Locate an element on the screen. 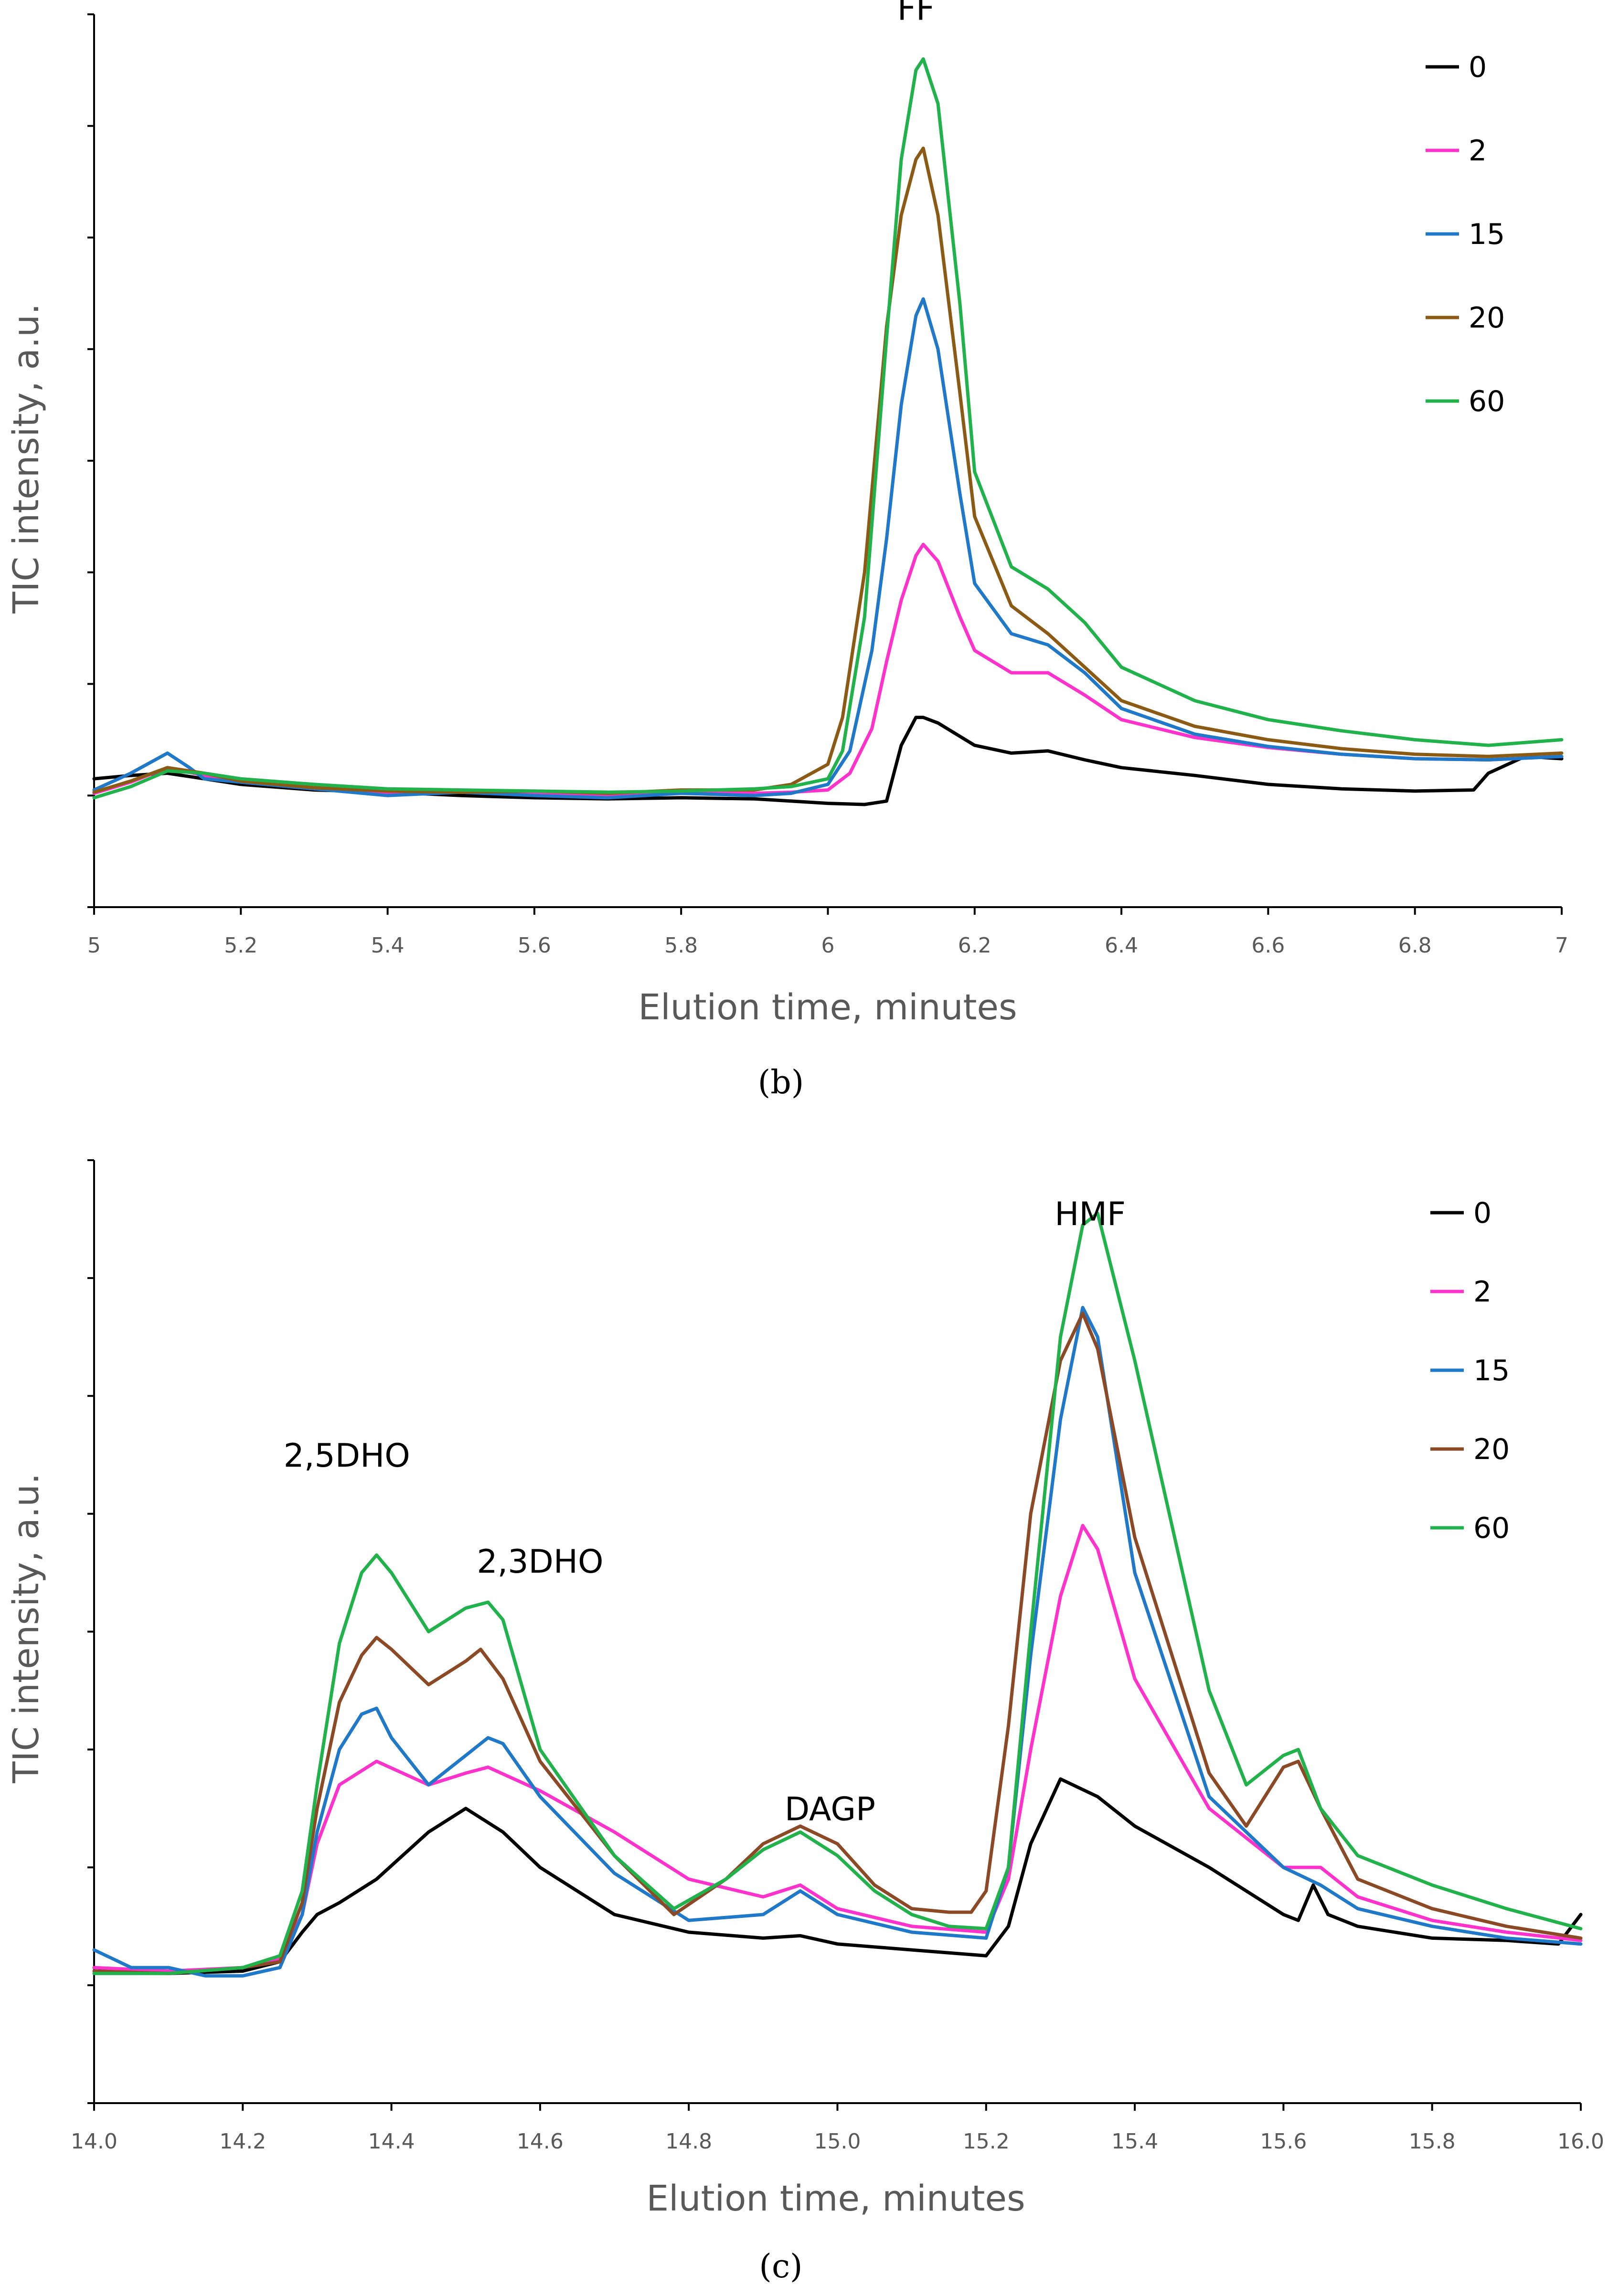  x-tick-label: 6.6 is located at coordinates (1268, 945).